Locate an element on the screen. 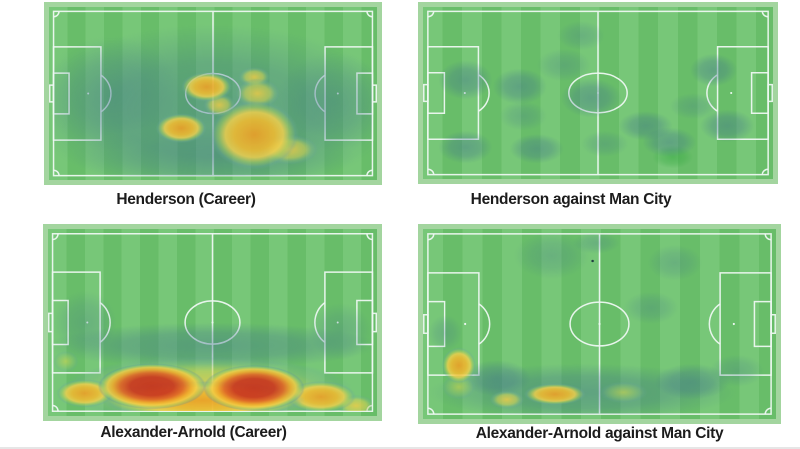 Image resolution: width=800 pixels, height=449 pixels. panel-caption: Alexander-Arnold (Career) is located at coordinates (193, 432).